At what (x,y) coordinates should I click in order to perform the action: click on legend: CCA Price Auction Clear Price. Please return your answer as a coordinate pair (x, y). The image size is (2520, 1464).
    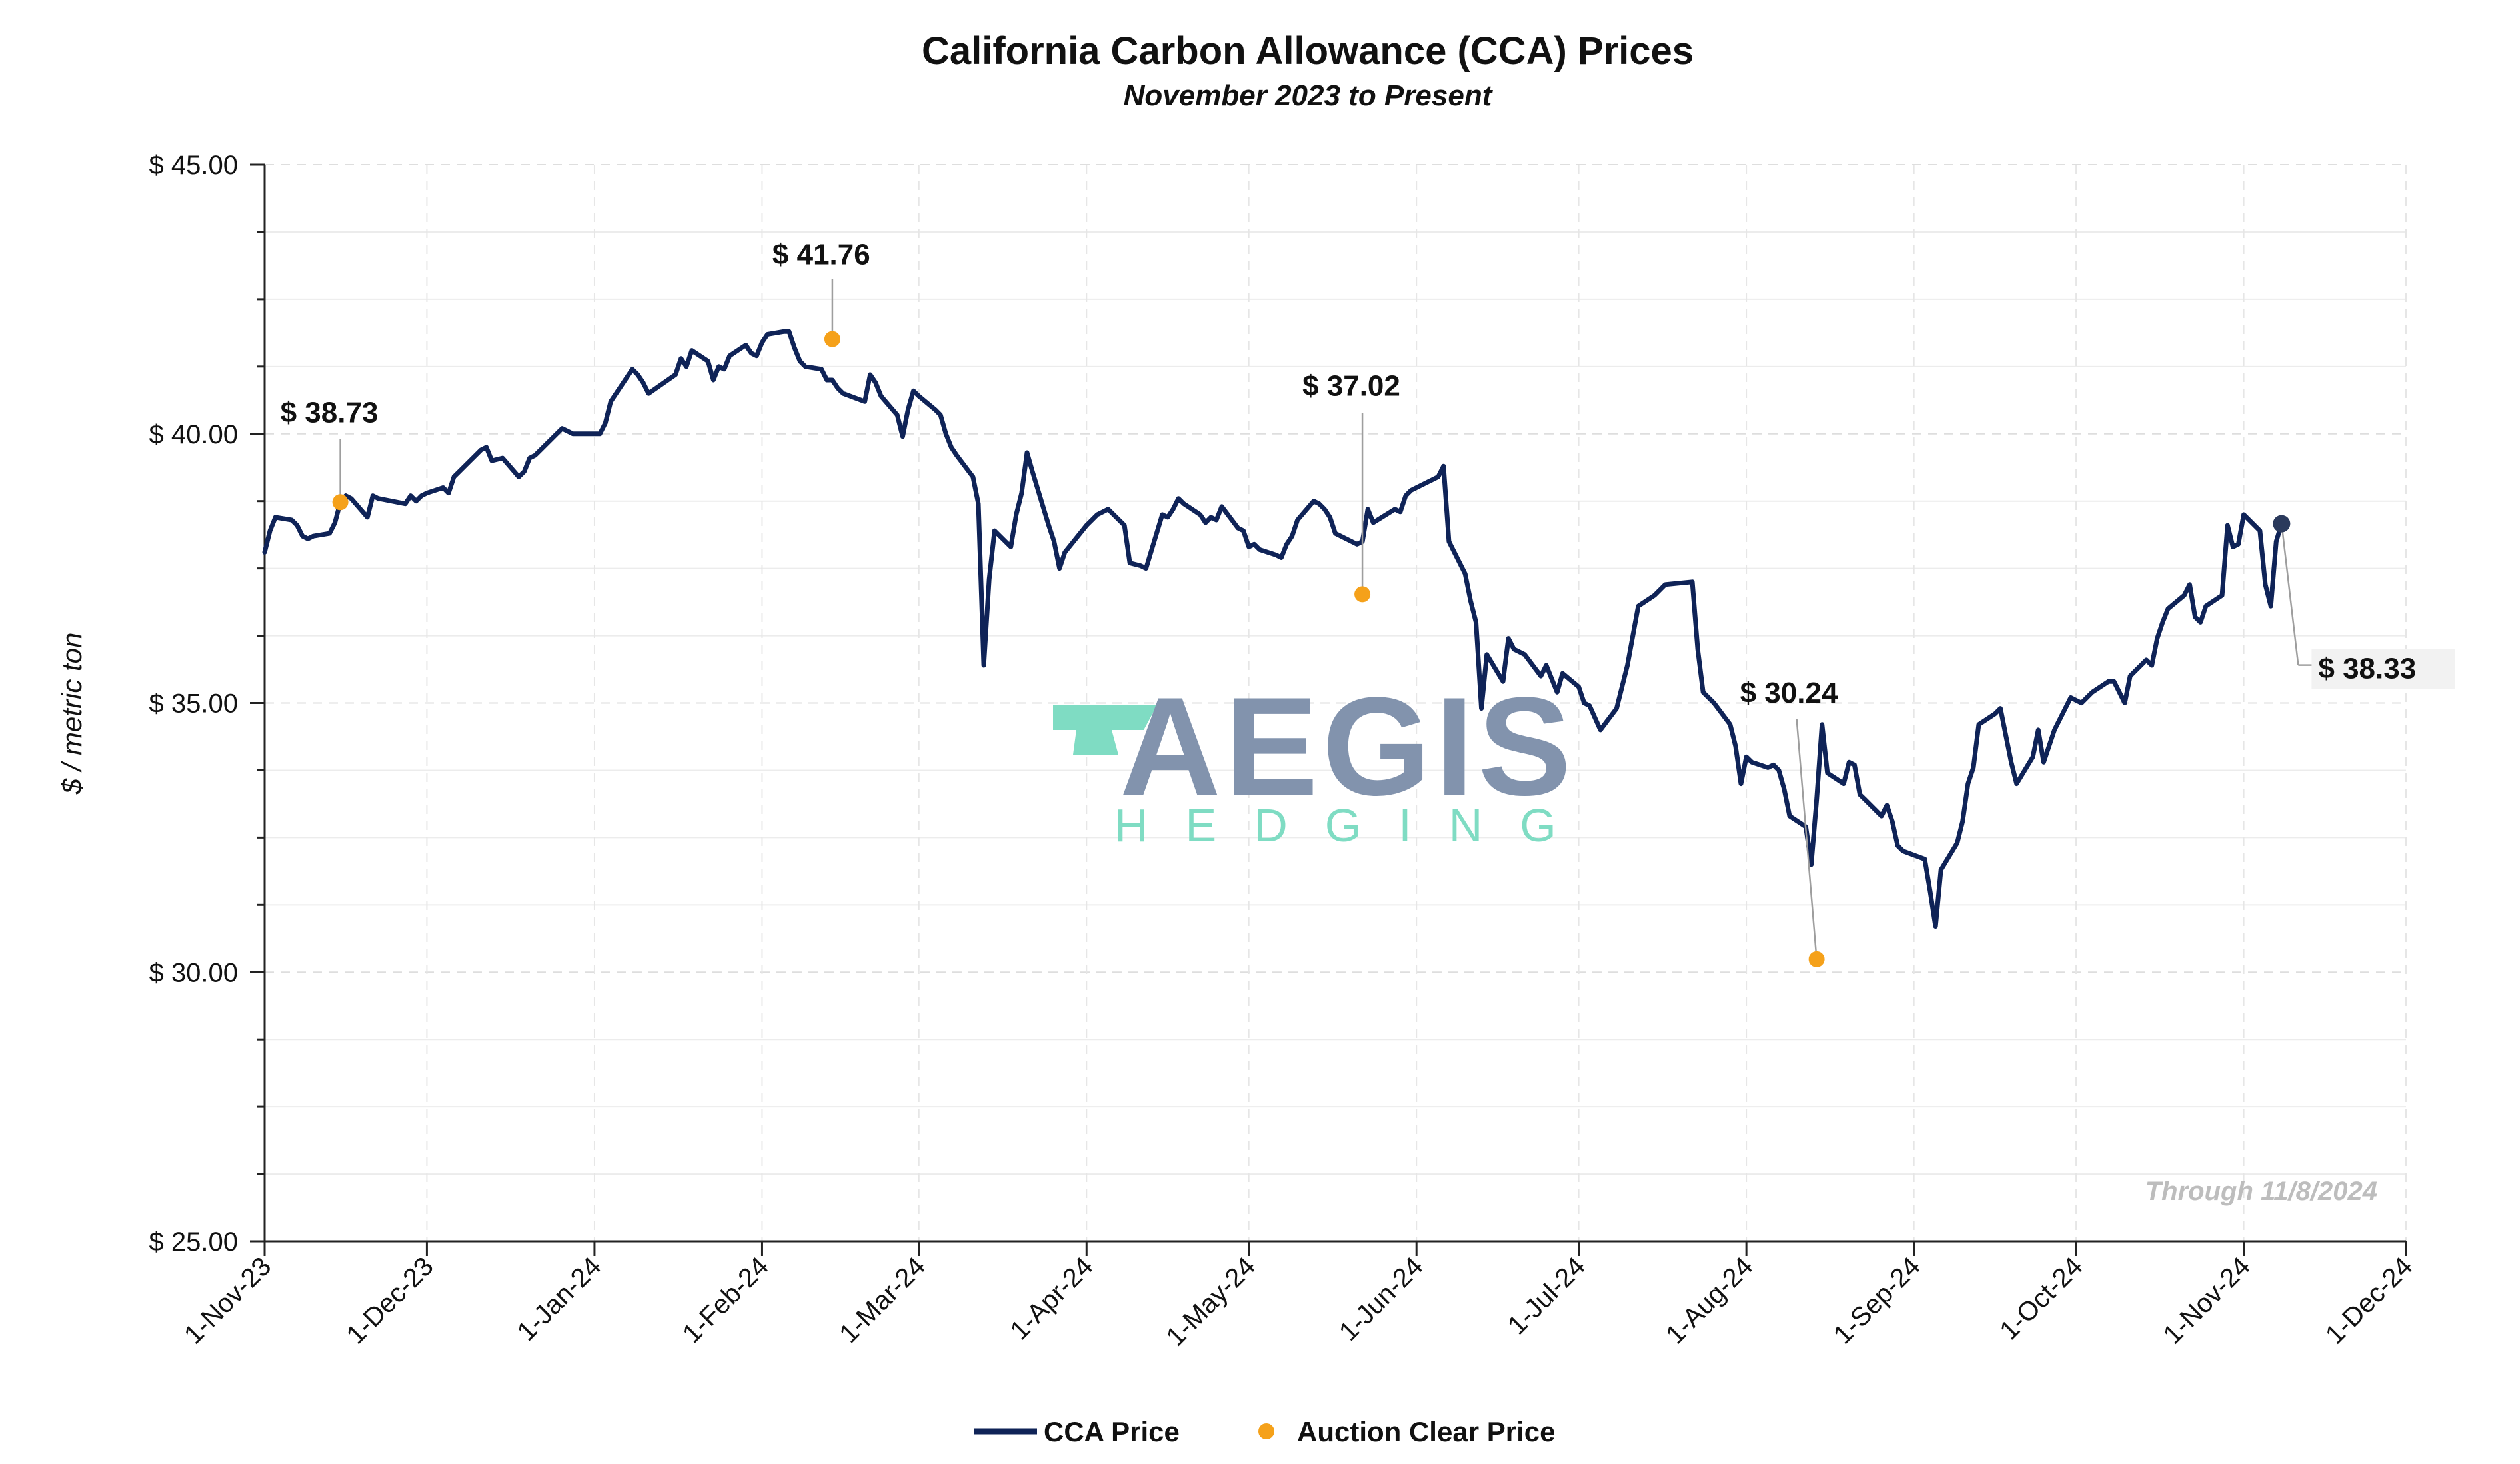
    Looking at the image, I should click on (1264, 1431).